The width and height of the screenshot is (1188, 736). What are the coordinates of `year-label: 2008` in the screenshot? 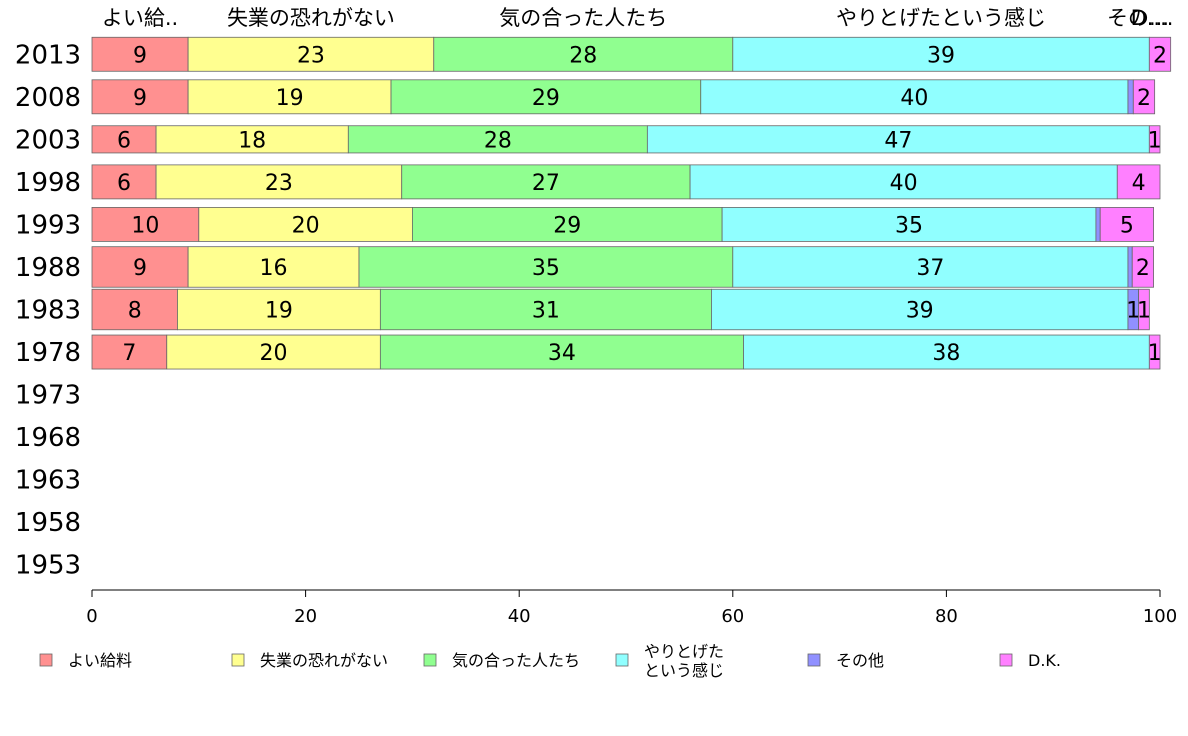 It's located at (48, 98).